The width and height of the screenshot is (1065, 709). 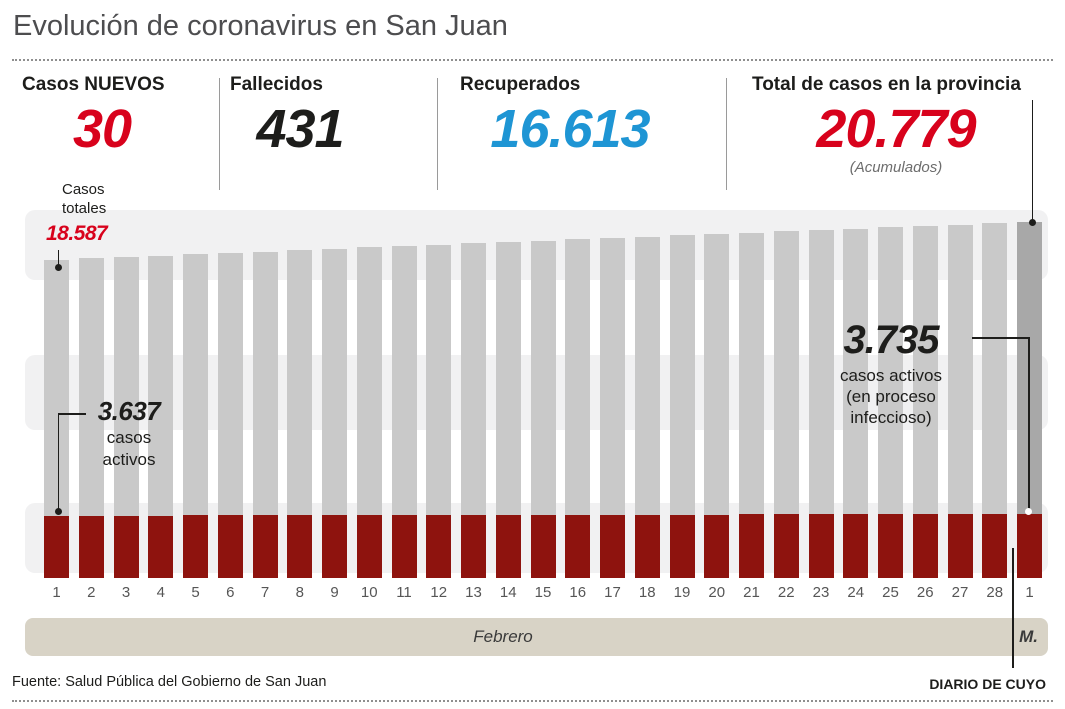 What do you see at coordinates (77, 233) in the screenshot?
I see `annotation-first-total-value: 18.587` at bounding box center [77, 233].